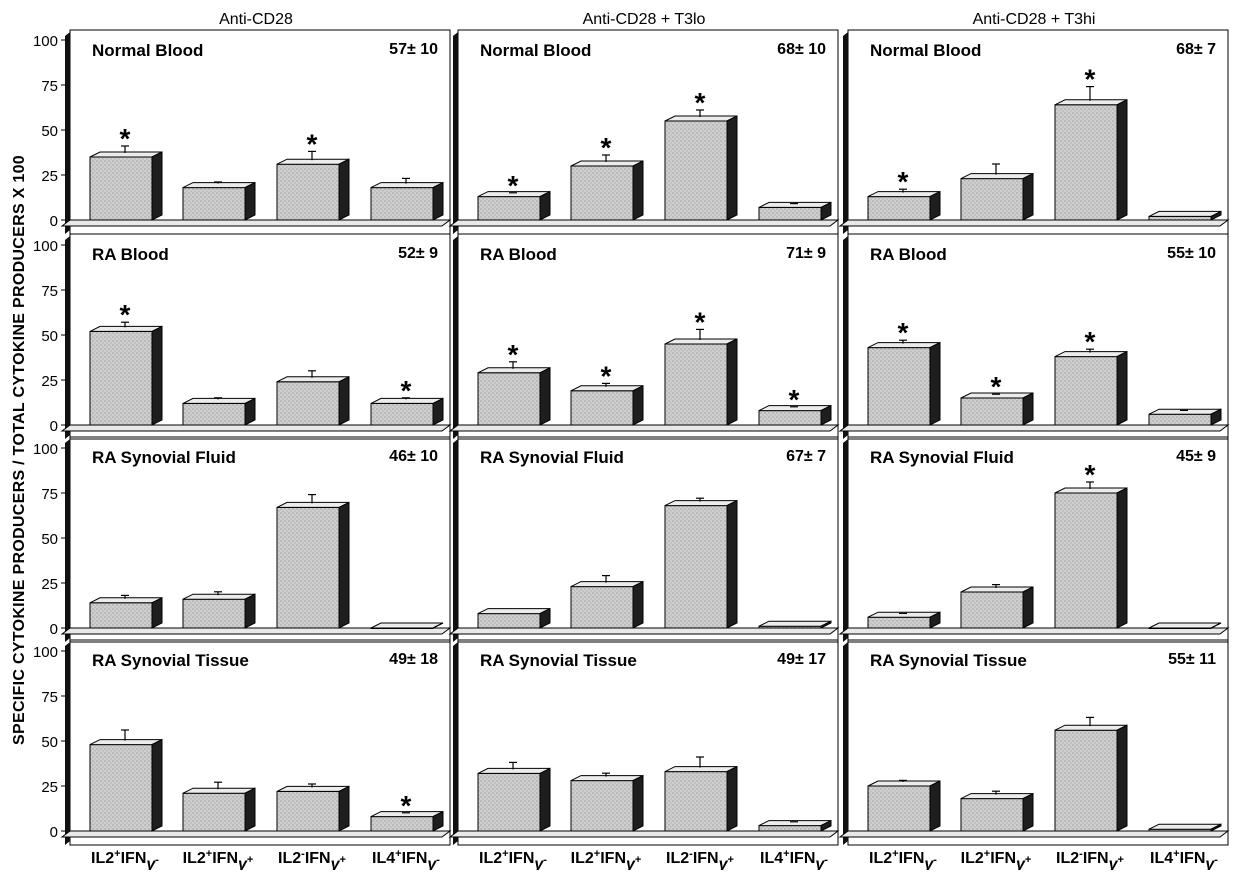 This screenshot has width=1235, height=875. I want to click on panel: RA Synovial Fluid 45± 9 *, so click(1034, 539).